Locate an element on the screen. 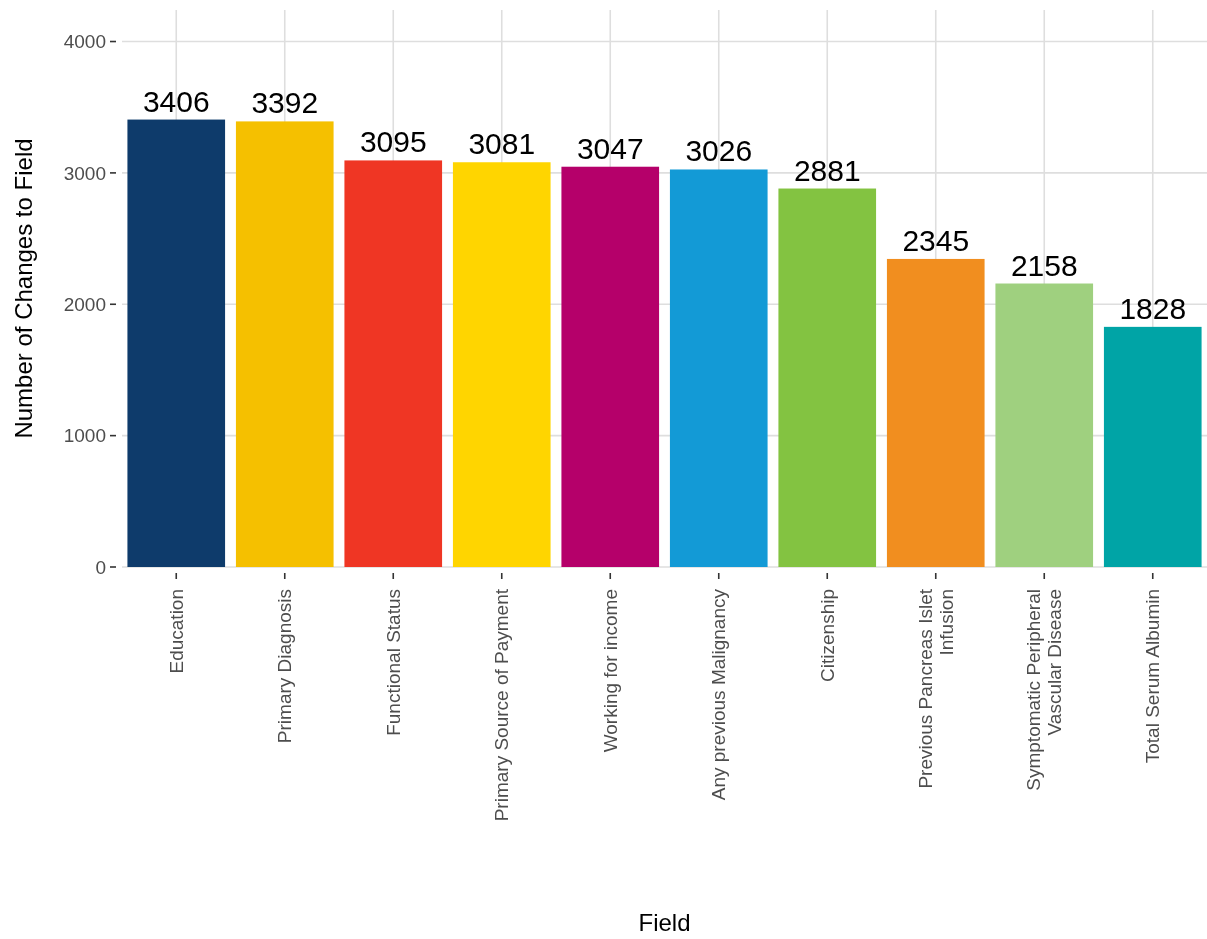 The height and width of the screenshot is (939, 1207). x-tick-label: Functional Status is located at coordinates (393, 662).